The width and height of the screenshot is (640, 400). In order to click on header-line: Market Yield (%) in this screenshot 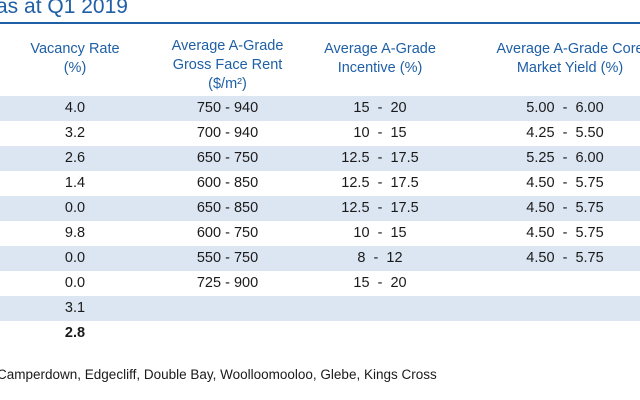, I will do `click(570, 68)`.